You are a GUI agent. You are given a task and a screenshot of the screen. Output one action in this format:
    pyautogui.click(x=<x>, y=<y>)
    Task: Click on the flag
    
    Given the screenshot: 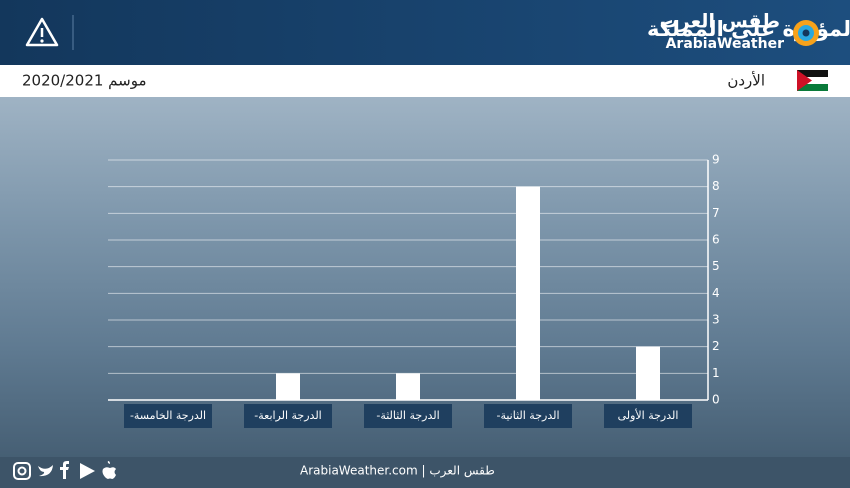 What is the action you would take?
    pyautogui.click(x=812, y=80)
    